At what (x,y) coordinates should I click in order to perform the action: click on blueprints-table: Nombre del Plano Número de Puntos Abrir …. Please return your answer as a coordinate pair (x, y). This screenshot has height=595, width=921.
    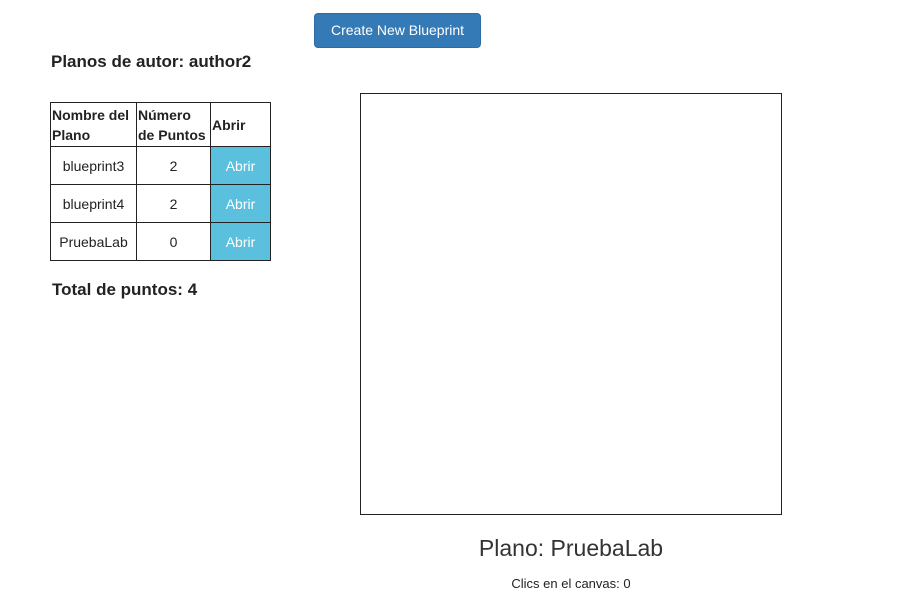
    Looking at the image, I should click on (160, 181).